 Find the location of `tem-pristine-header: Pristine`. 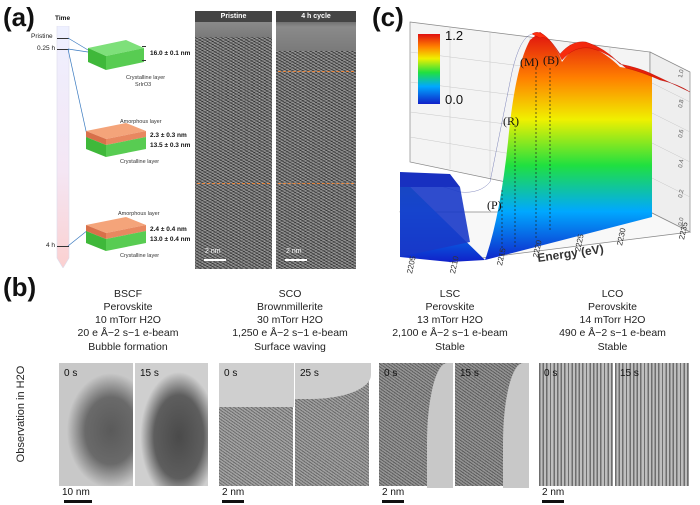

tem-pristine-header: Pristine is located at coordinates (233, 16).